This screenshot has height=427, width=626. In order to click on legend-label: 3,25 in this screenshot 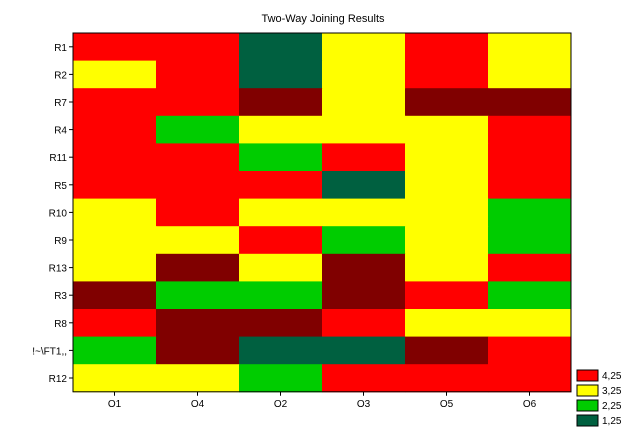, I will do `click(612, 391)`.